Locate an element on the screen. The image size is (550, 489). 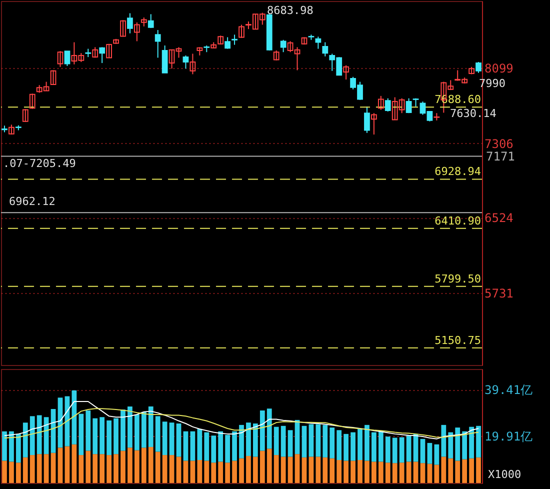
line-series is located at coordinates (242, 423).